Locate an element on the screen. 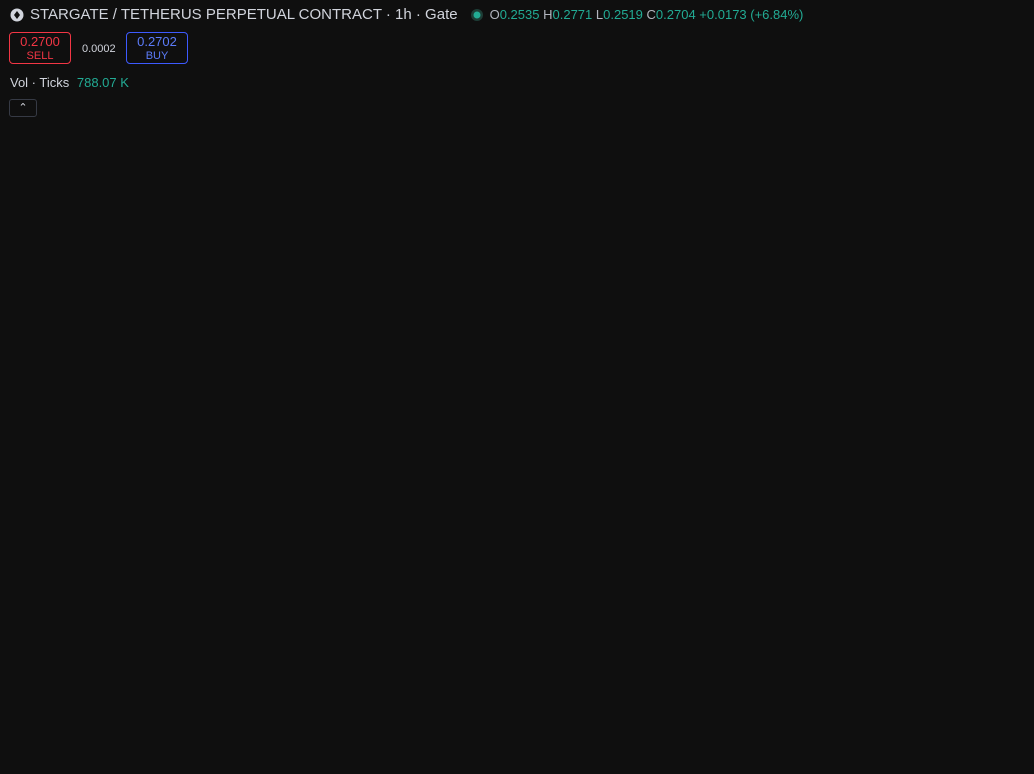  y-tick-label: 0.2800 is located at coordinates (995, 61).